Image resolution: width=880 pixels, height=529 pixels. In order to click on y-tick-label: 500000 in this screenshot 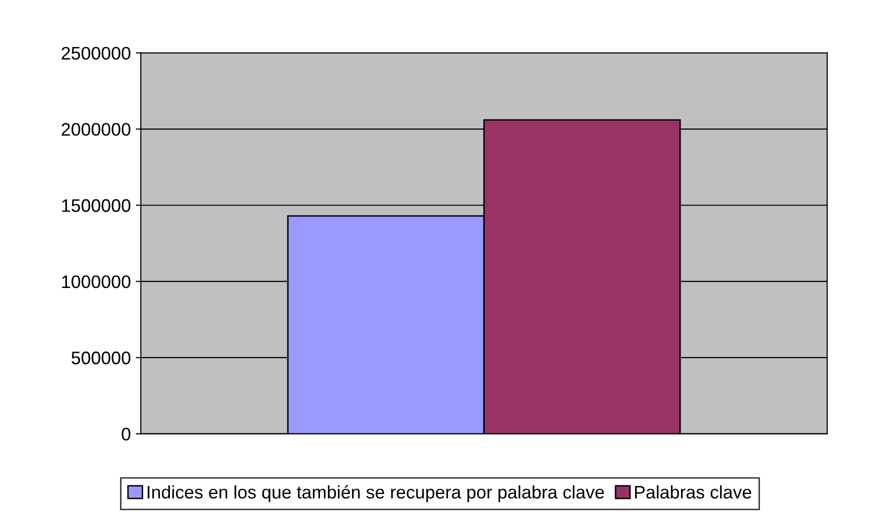, I will do `click(101, 358)`.